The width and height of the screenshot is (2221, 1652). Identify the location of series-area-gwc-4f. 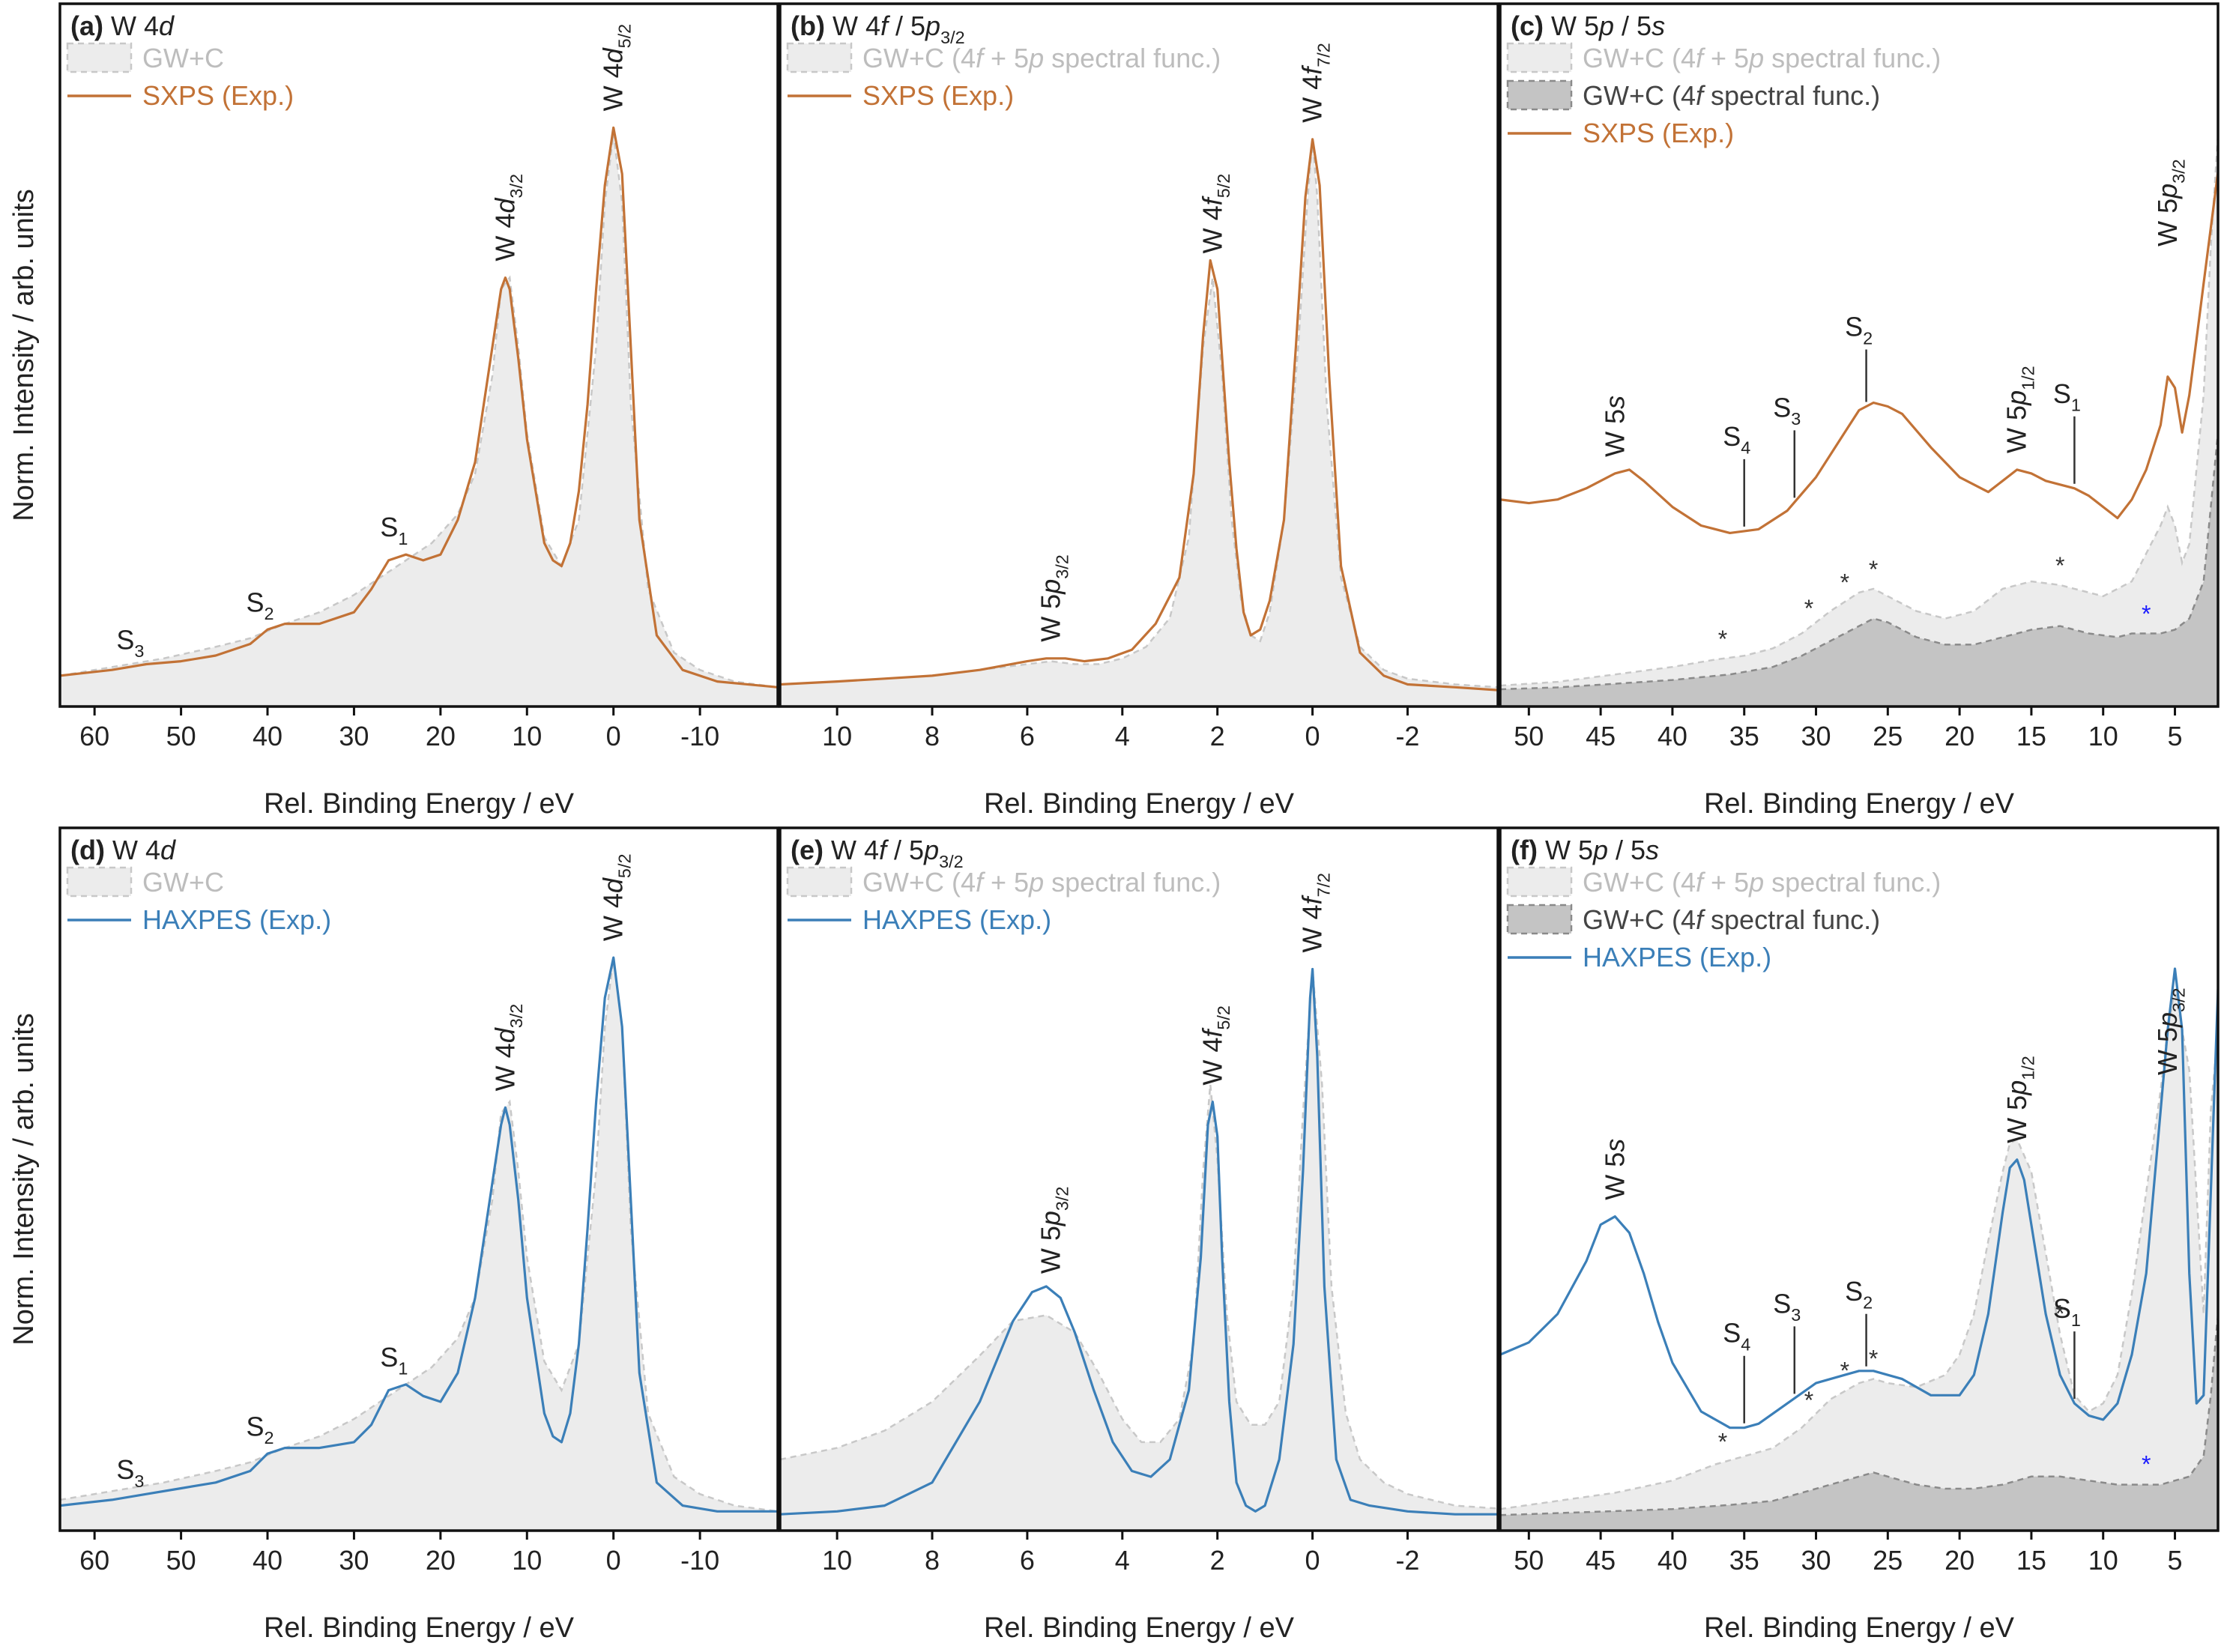
(1859, 569).